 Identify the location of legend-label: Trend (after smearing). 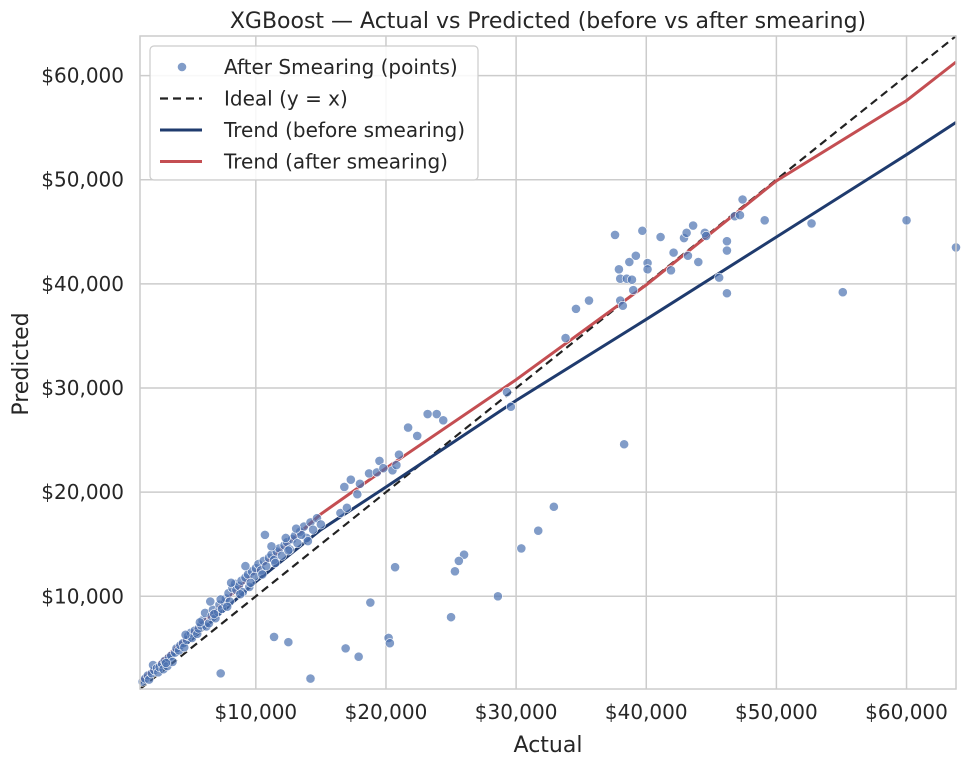
(335, 162).